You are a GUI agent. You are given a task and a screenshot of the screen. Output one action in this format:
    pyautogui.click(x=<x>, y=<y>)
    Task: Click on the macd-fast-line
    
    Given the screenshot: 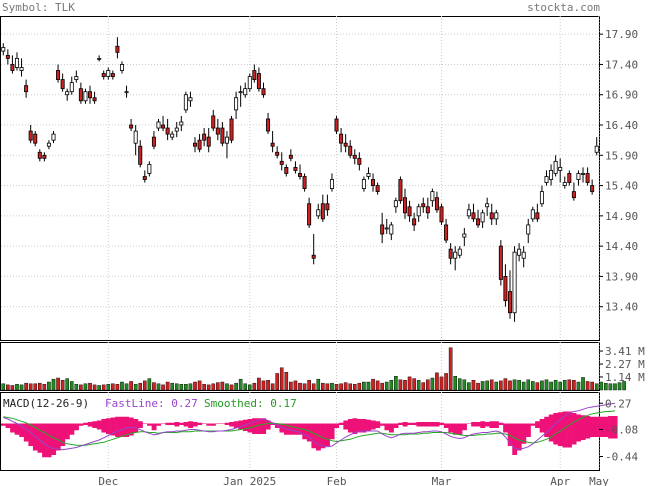 What is the action you would take?
    pyautogui.click(x=309, y=426)
    